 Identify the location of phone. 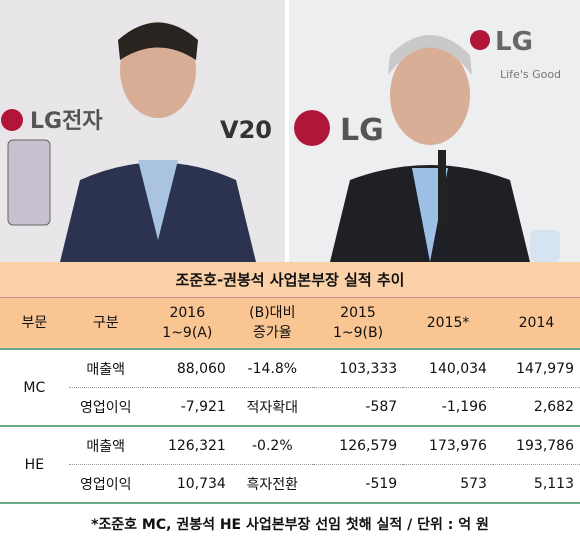
(29, 182).